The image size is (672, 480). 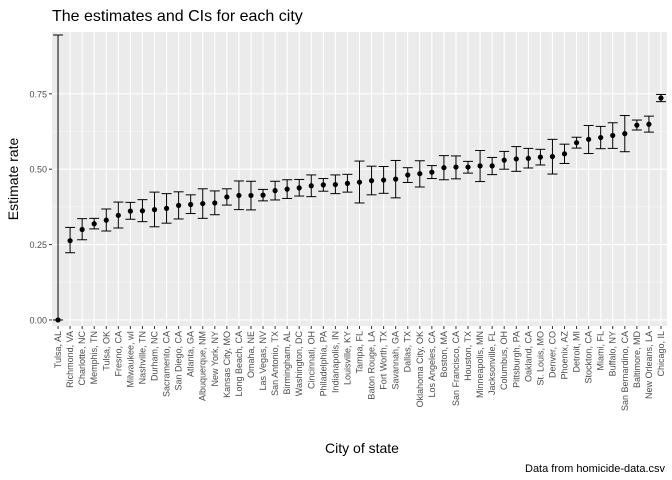 I want to click on x-tick-label: Memphis, TN, so click(x=94, y=357).